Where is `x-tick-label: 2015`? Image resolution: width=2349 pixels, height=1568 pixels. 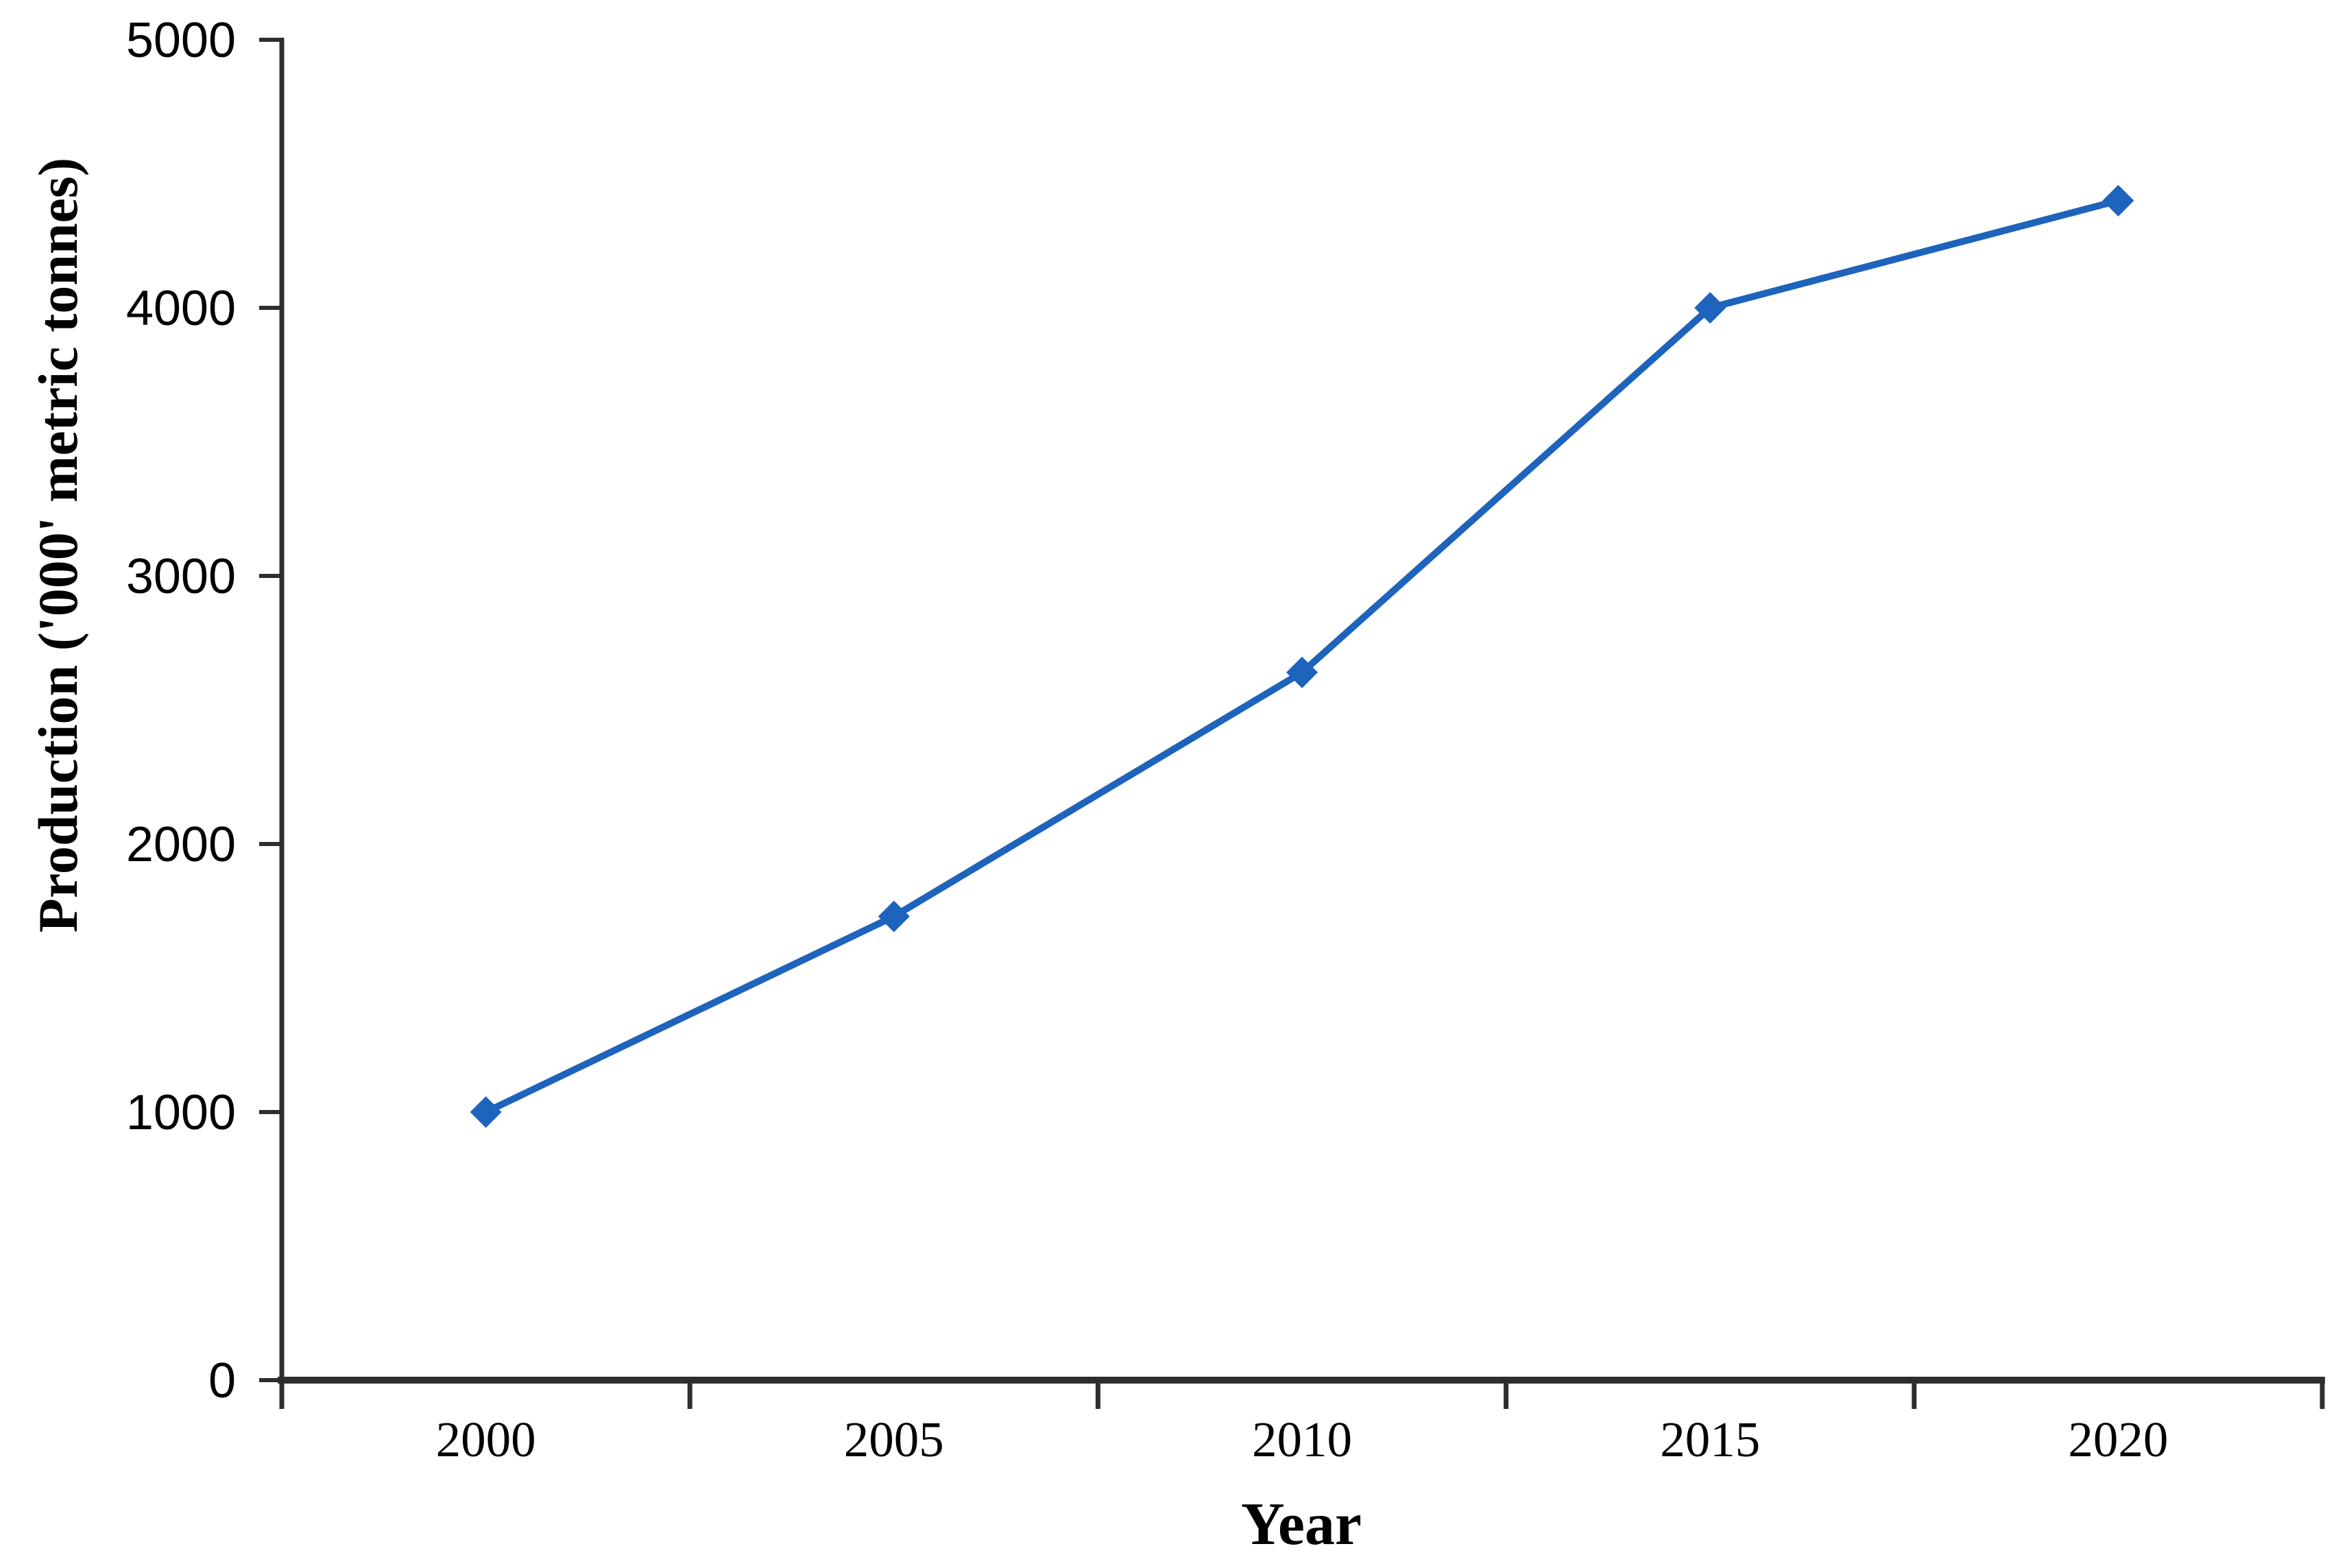 x-tick-label: 2015 is located at coordinates (1710, 1440).